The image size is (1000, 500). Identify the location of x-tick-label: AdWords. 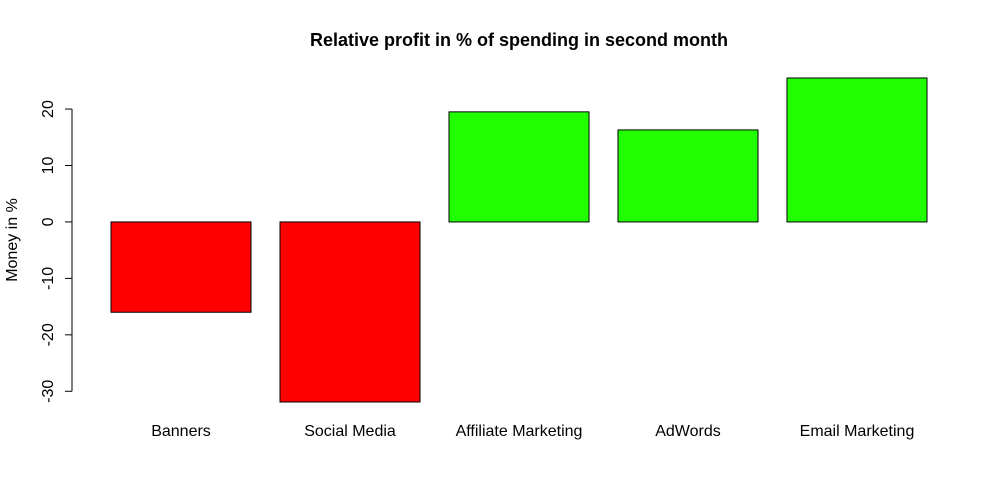
(688, 431).